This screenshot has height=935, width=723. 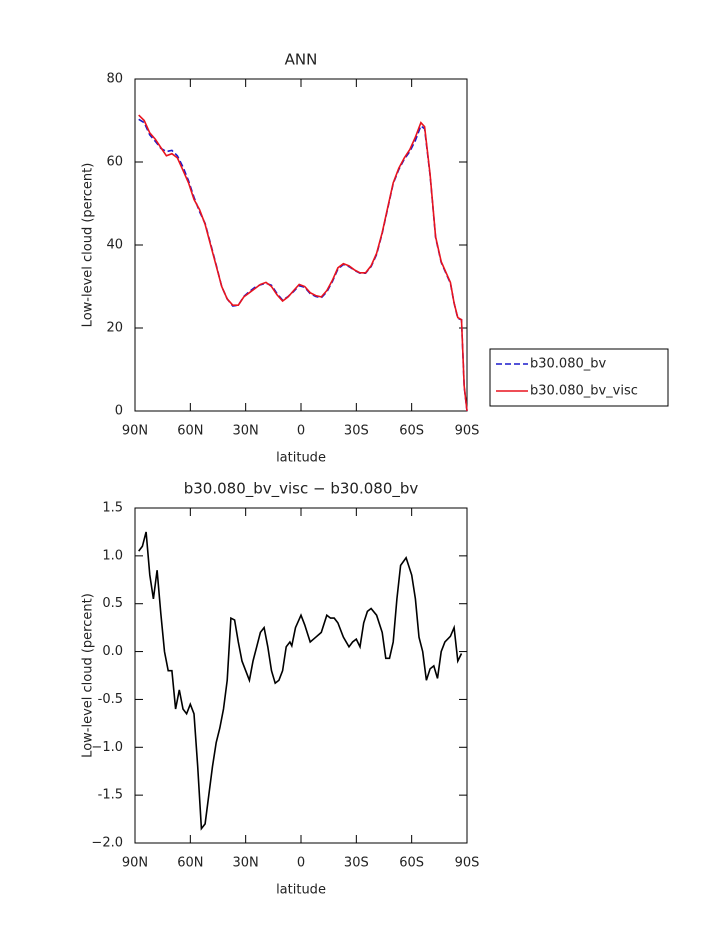 What do you see at coordinates (301, 489) in the screenshot?
I see `chart-title: b30.080_bv_visc − b30.080_bv` at bounding box center [301, 489].